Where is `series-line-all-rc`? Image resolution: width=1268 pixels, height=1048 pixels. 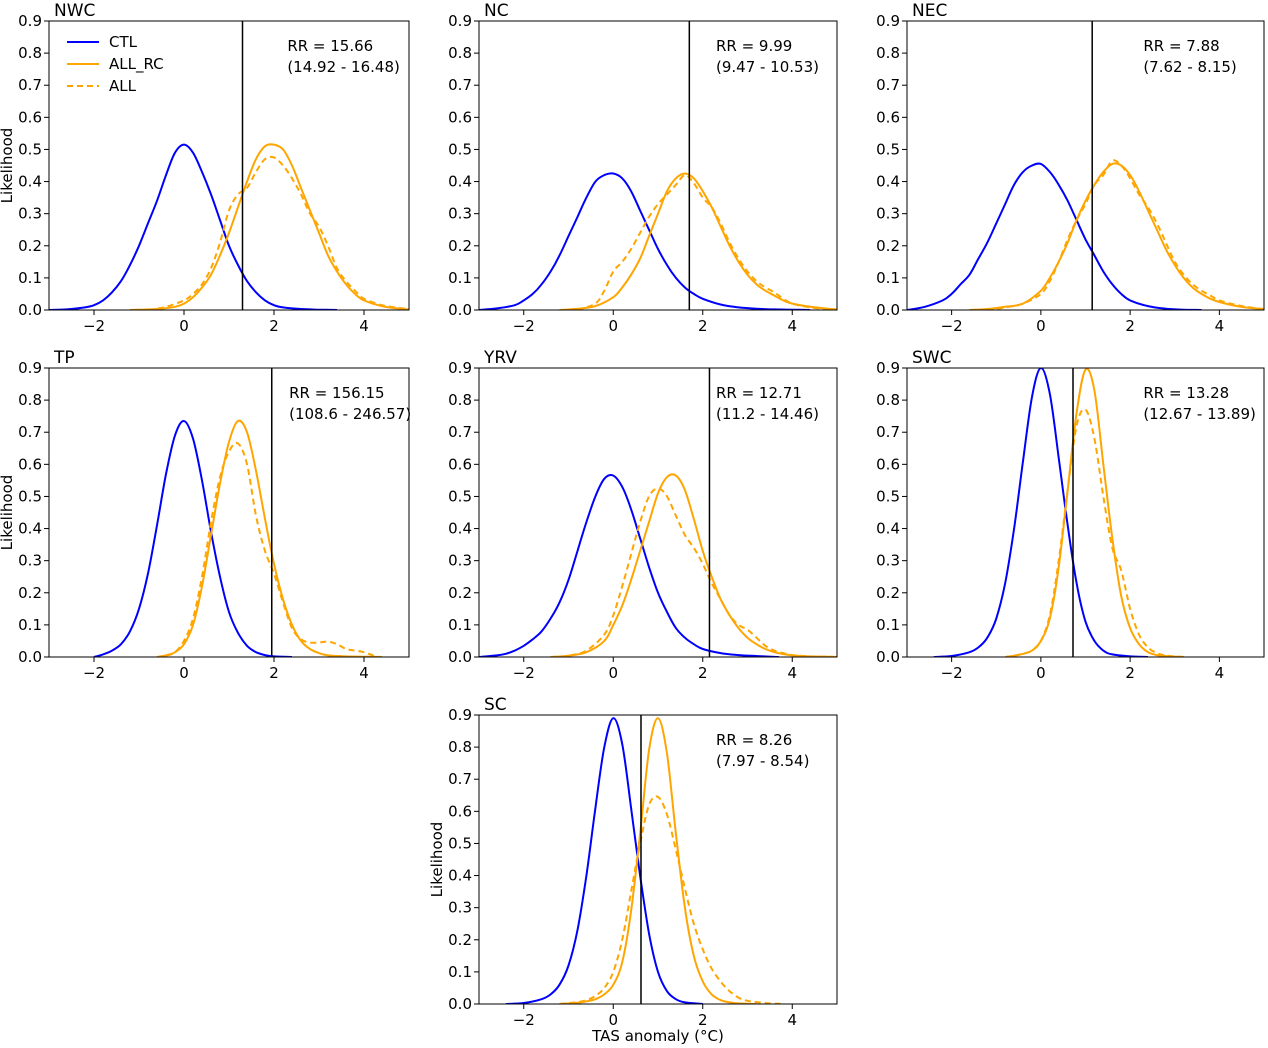
series-line-all-rc is located at coordinates (658, 860).